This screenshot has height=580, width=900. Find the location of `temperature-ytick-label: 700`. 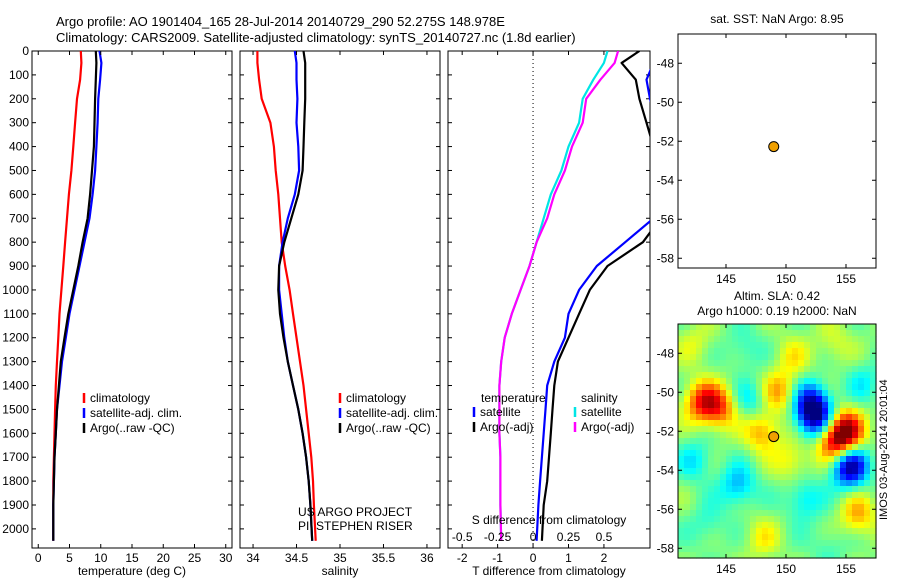

temperature-ytick-label: 700 is located at coordinates (19, 218).